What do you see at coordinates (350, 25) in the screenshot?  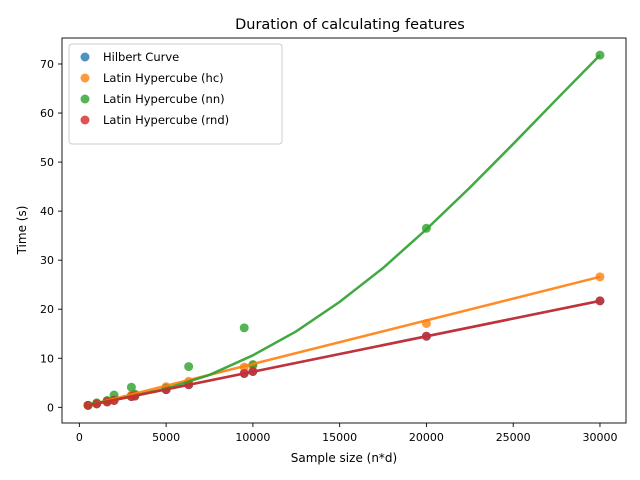 I see `chart-title: Duration of calculating features` at bounding box center [350, 25].